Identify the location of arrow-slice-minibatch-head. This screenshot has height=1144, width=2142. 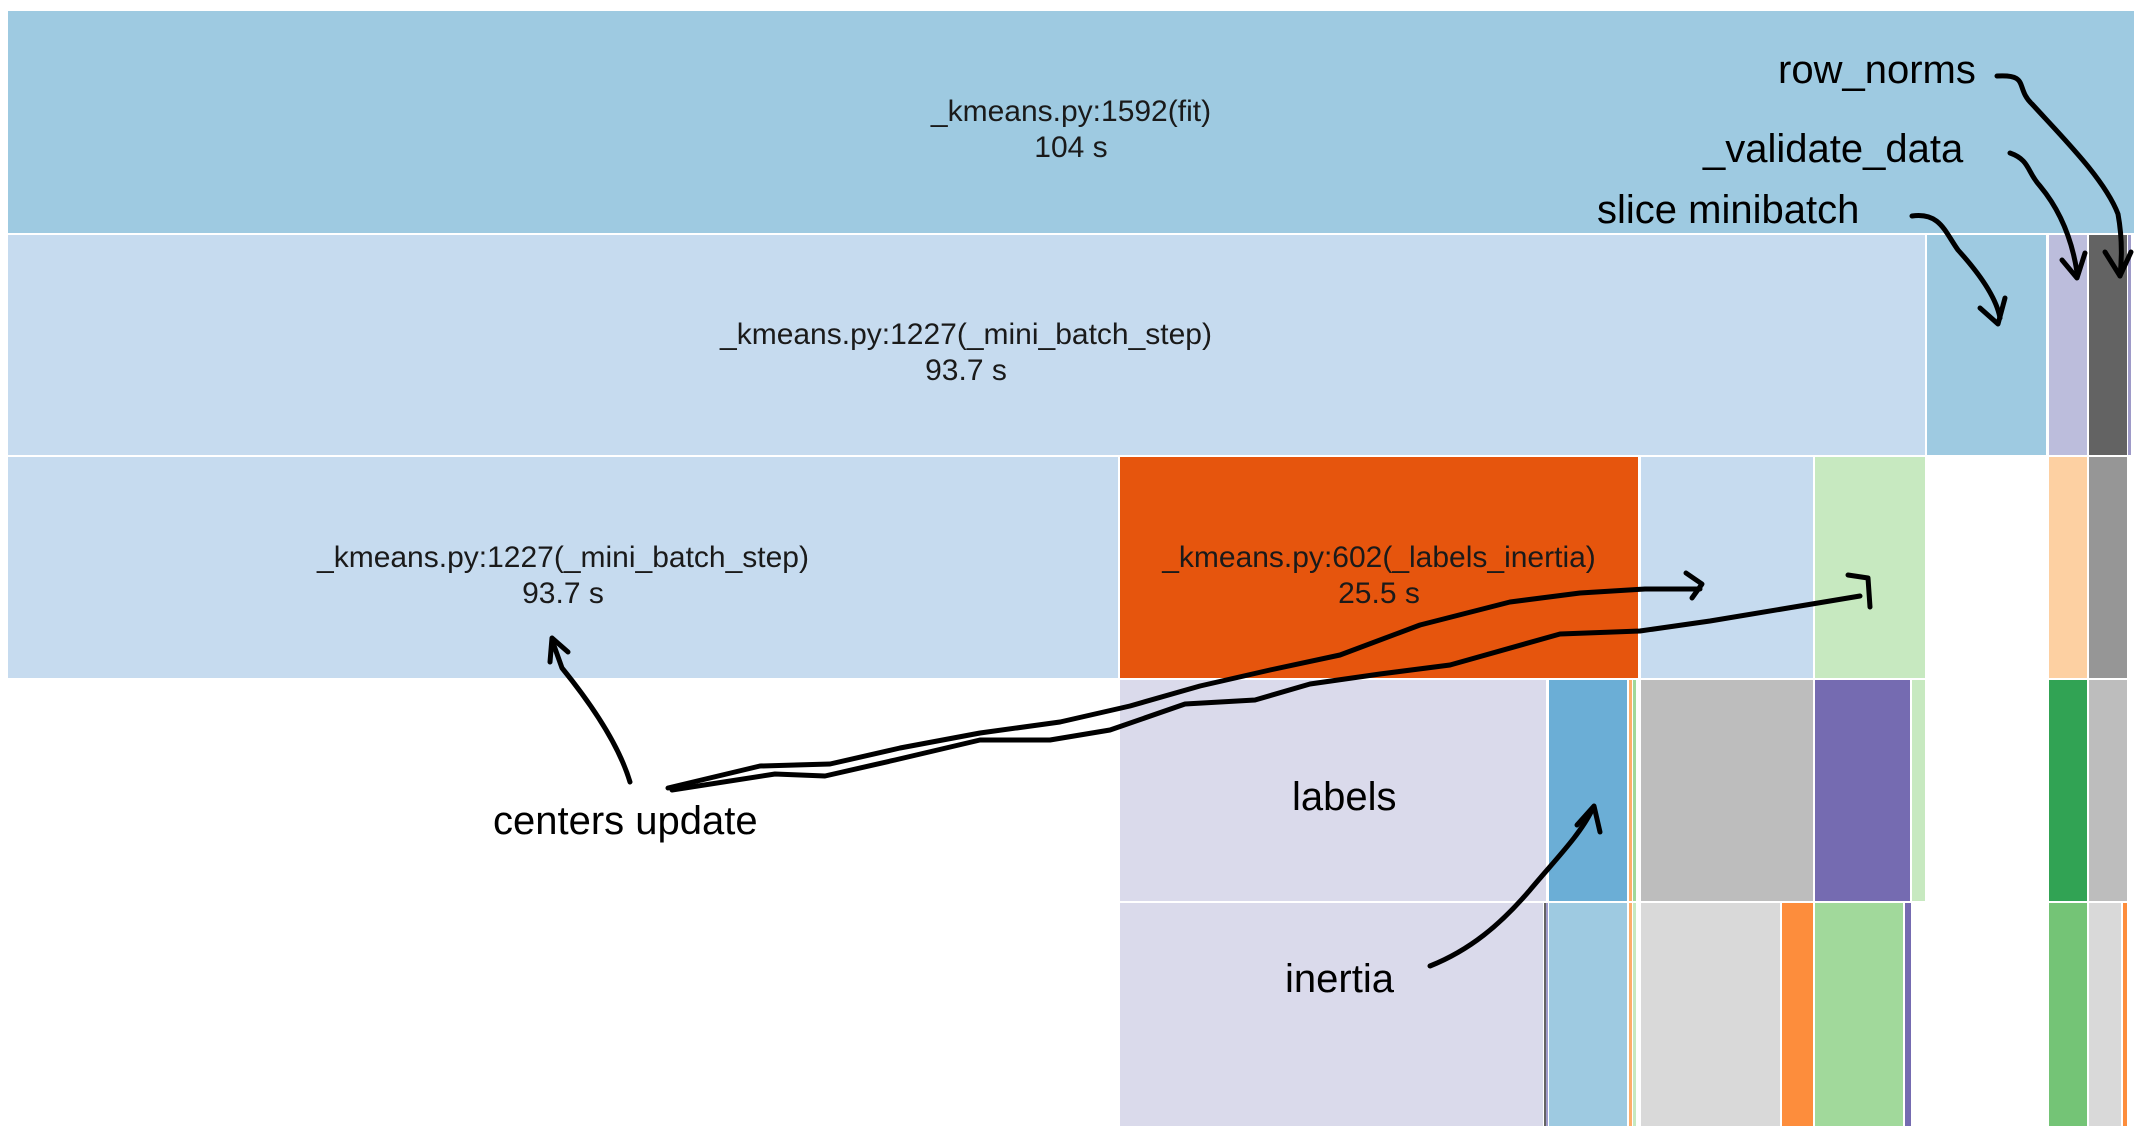
(1992, 311).